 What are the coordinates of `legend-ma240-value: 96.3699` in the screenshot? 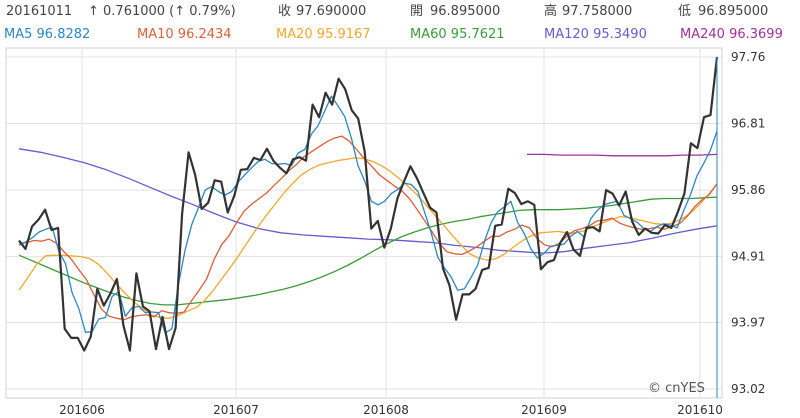 It's located at (756, 34).